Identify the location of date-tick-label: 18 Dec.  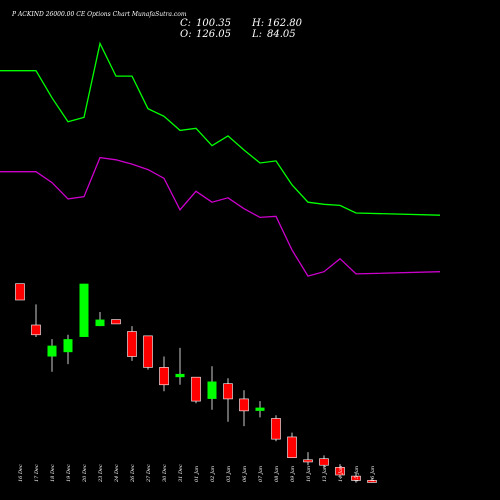
(53, 473).